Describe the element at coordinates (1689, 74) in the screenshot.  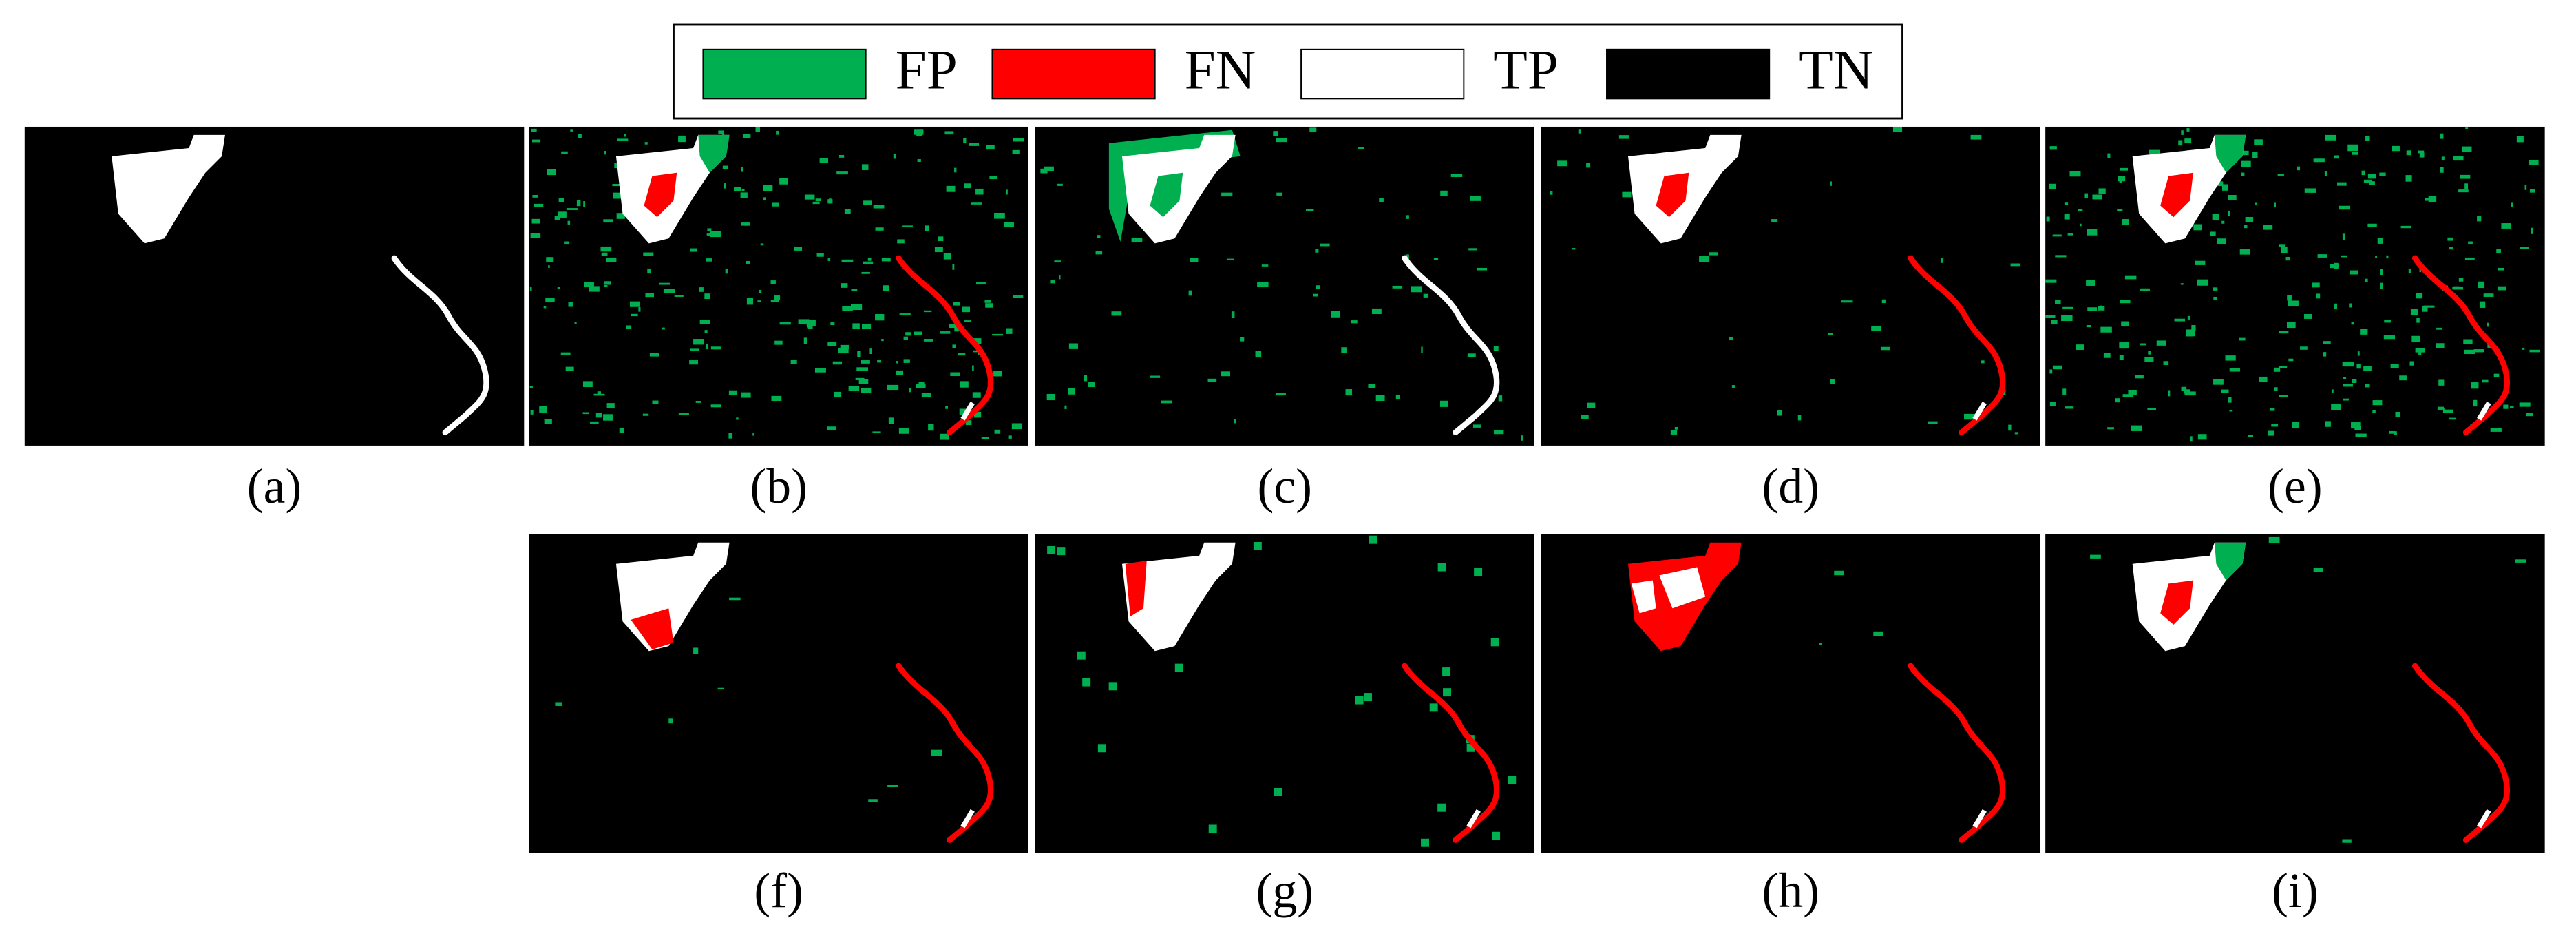
I see `legend-swatch` at that location.